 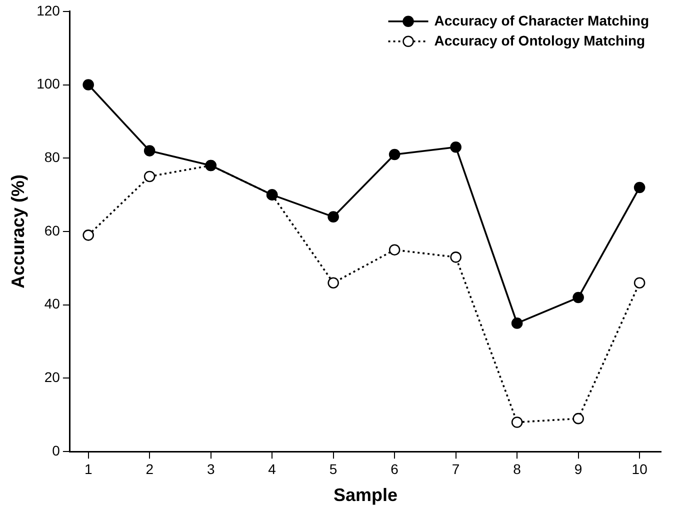 What do you see at coordinates (394, 468) in the screenshot?
I see `x-tick-label: 6` at bounding box center [394, 468].